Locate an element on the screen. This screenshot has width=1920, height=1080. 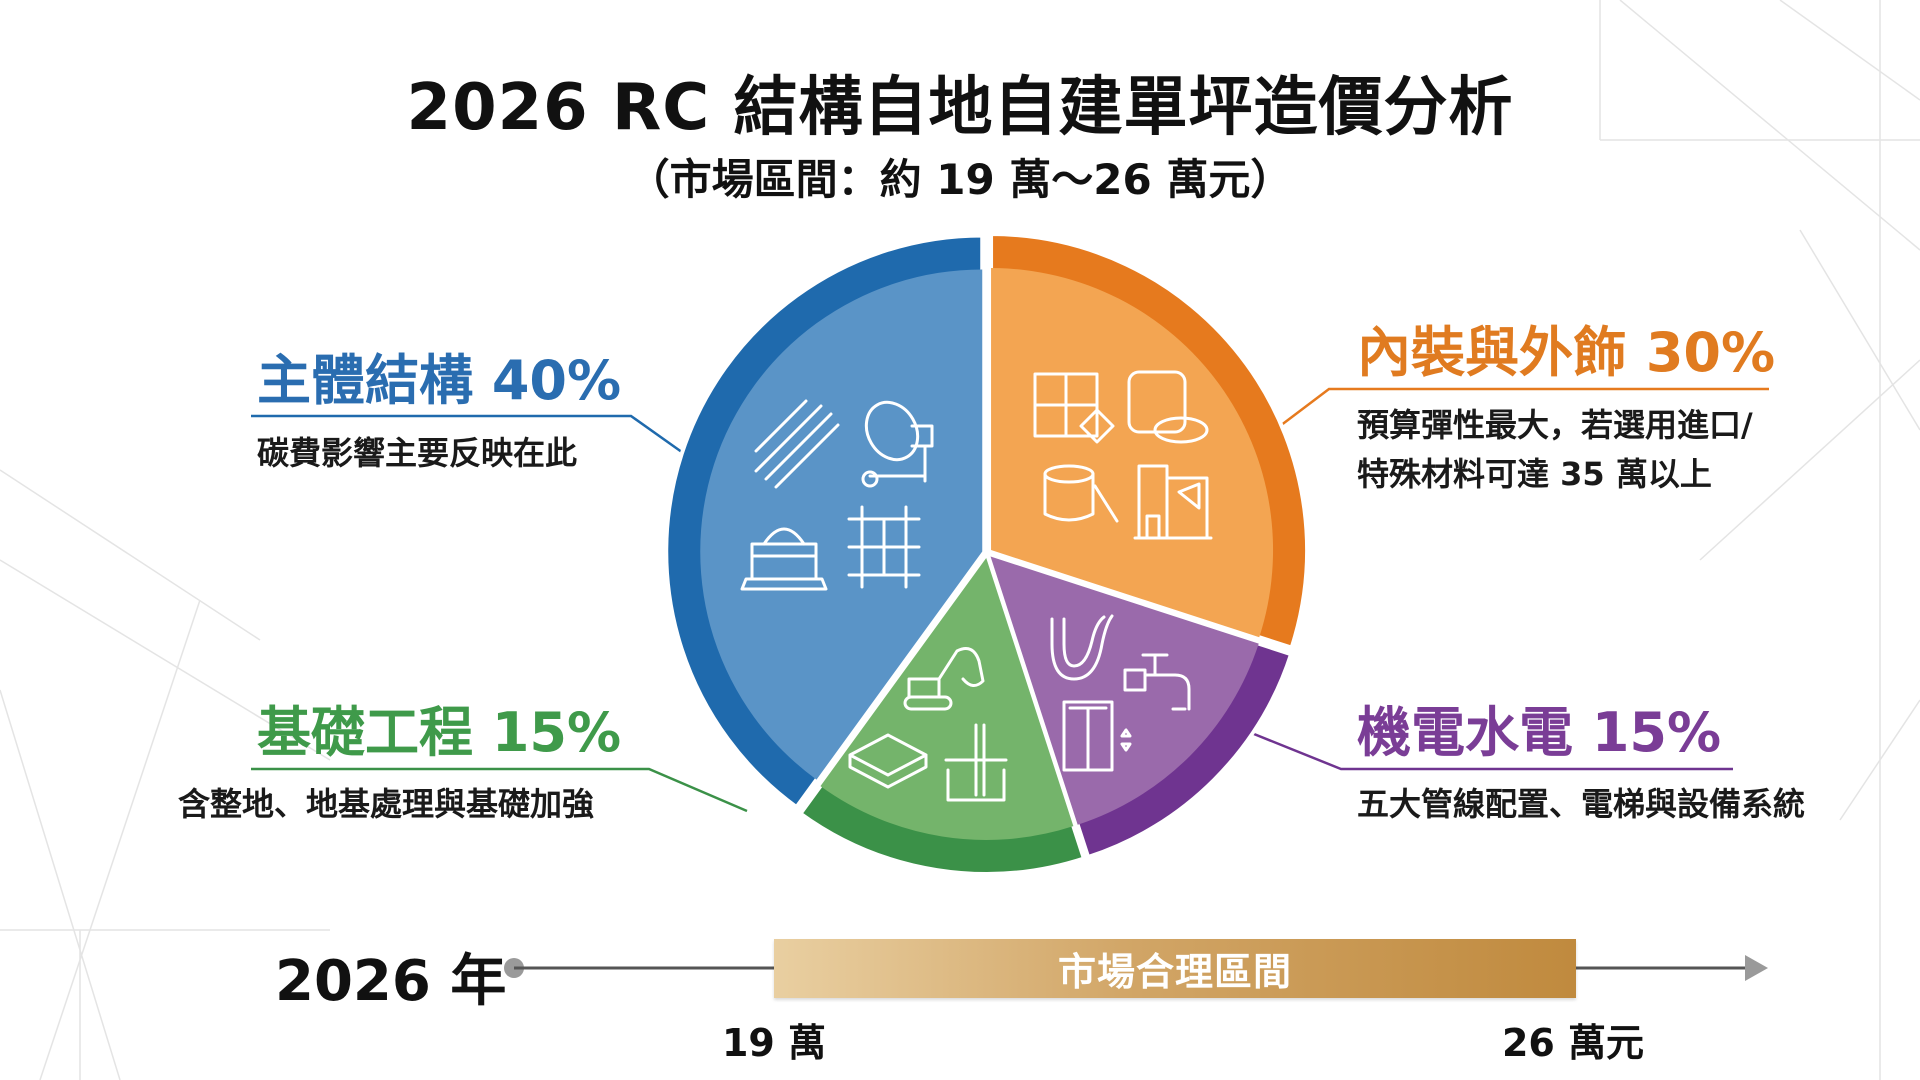
rebar-icon is located at coordinates (797, 444).